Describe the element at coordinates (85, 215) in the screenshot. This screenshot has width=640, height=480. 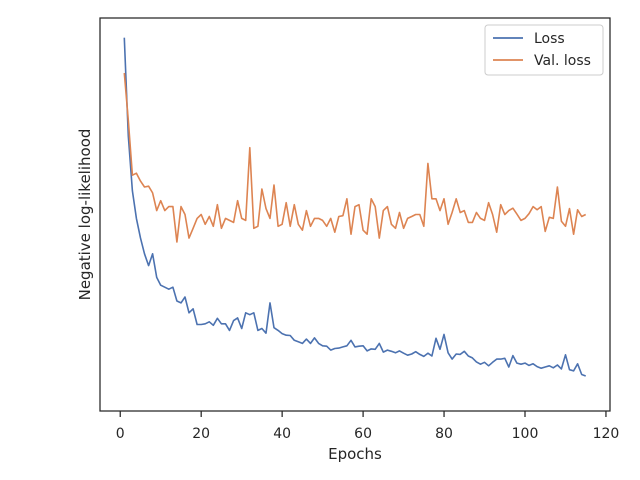
I see `y-axis-label: Negative log-likelihood` at that location.